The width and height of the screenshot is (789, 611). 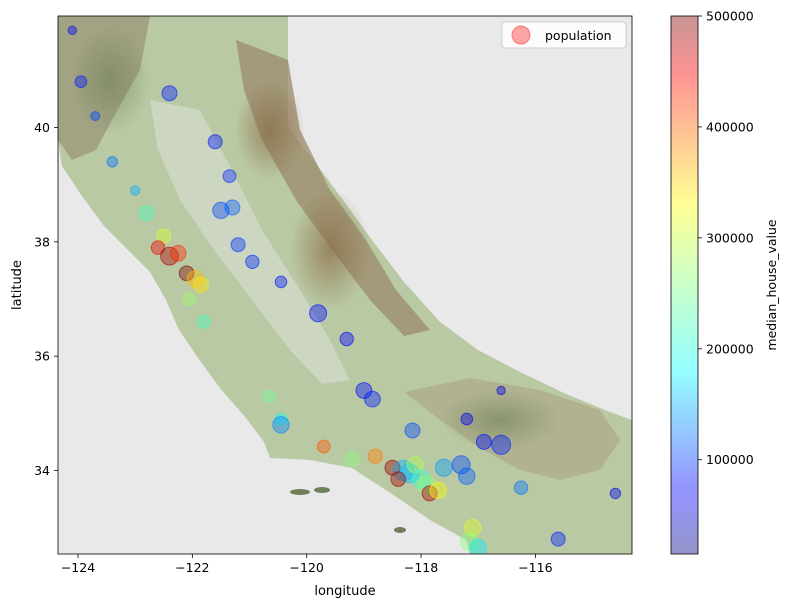 What do you see at coordinates (17, 285) in the screenshot?
I see `y-axis-label: latitude` at bounding box center [17, 285].